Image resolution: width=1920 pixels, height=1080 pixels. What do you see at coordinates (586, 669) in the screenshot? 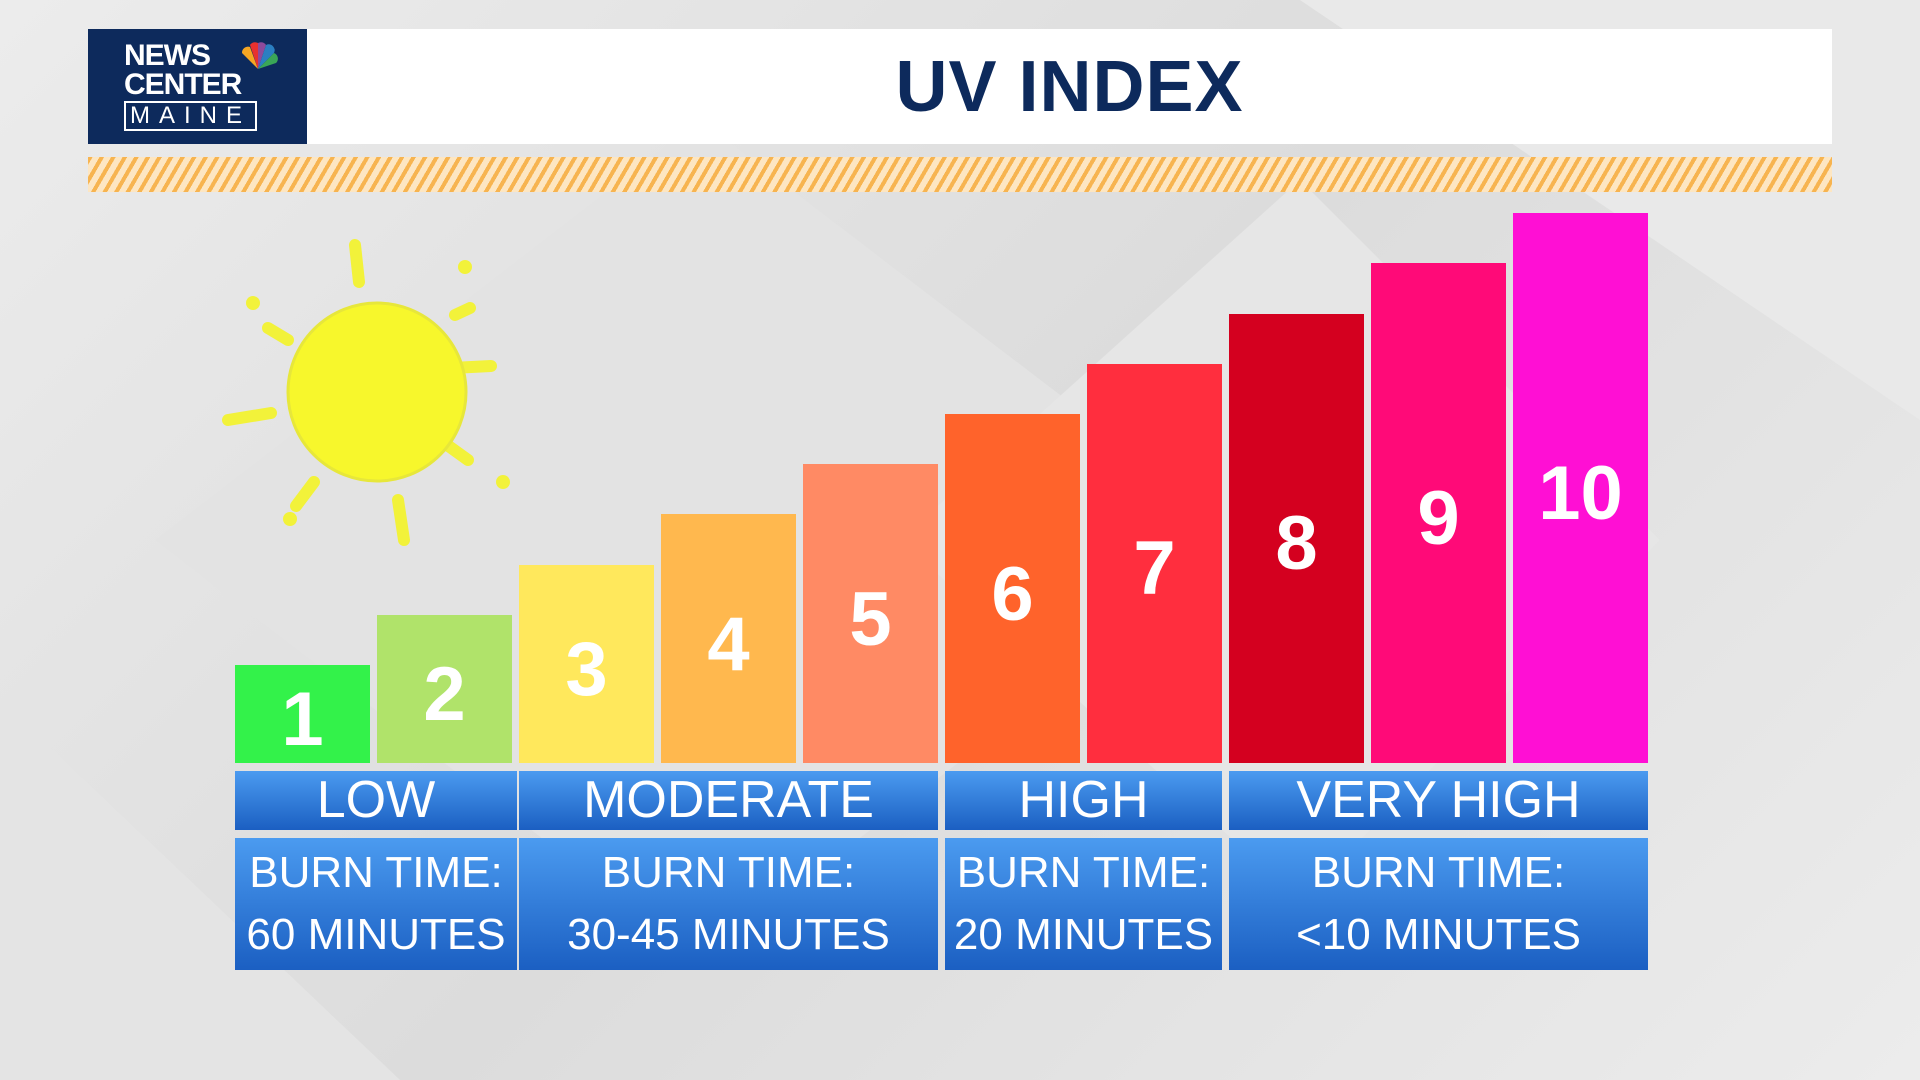
I see `uv-value: 3` at bounding box center [586, 669].